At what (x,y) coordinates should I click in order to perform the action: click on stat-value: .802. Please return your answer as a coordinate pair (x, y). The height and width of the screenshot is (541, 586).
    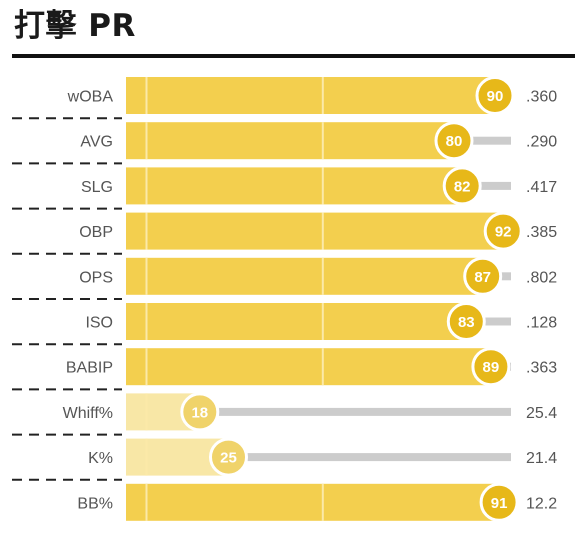
    Looking at the image, I should click on (541, 277).